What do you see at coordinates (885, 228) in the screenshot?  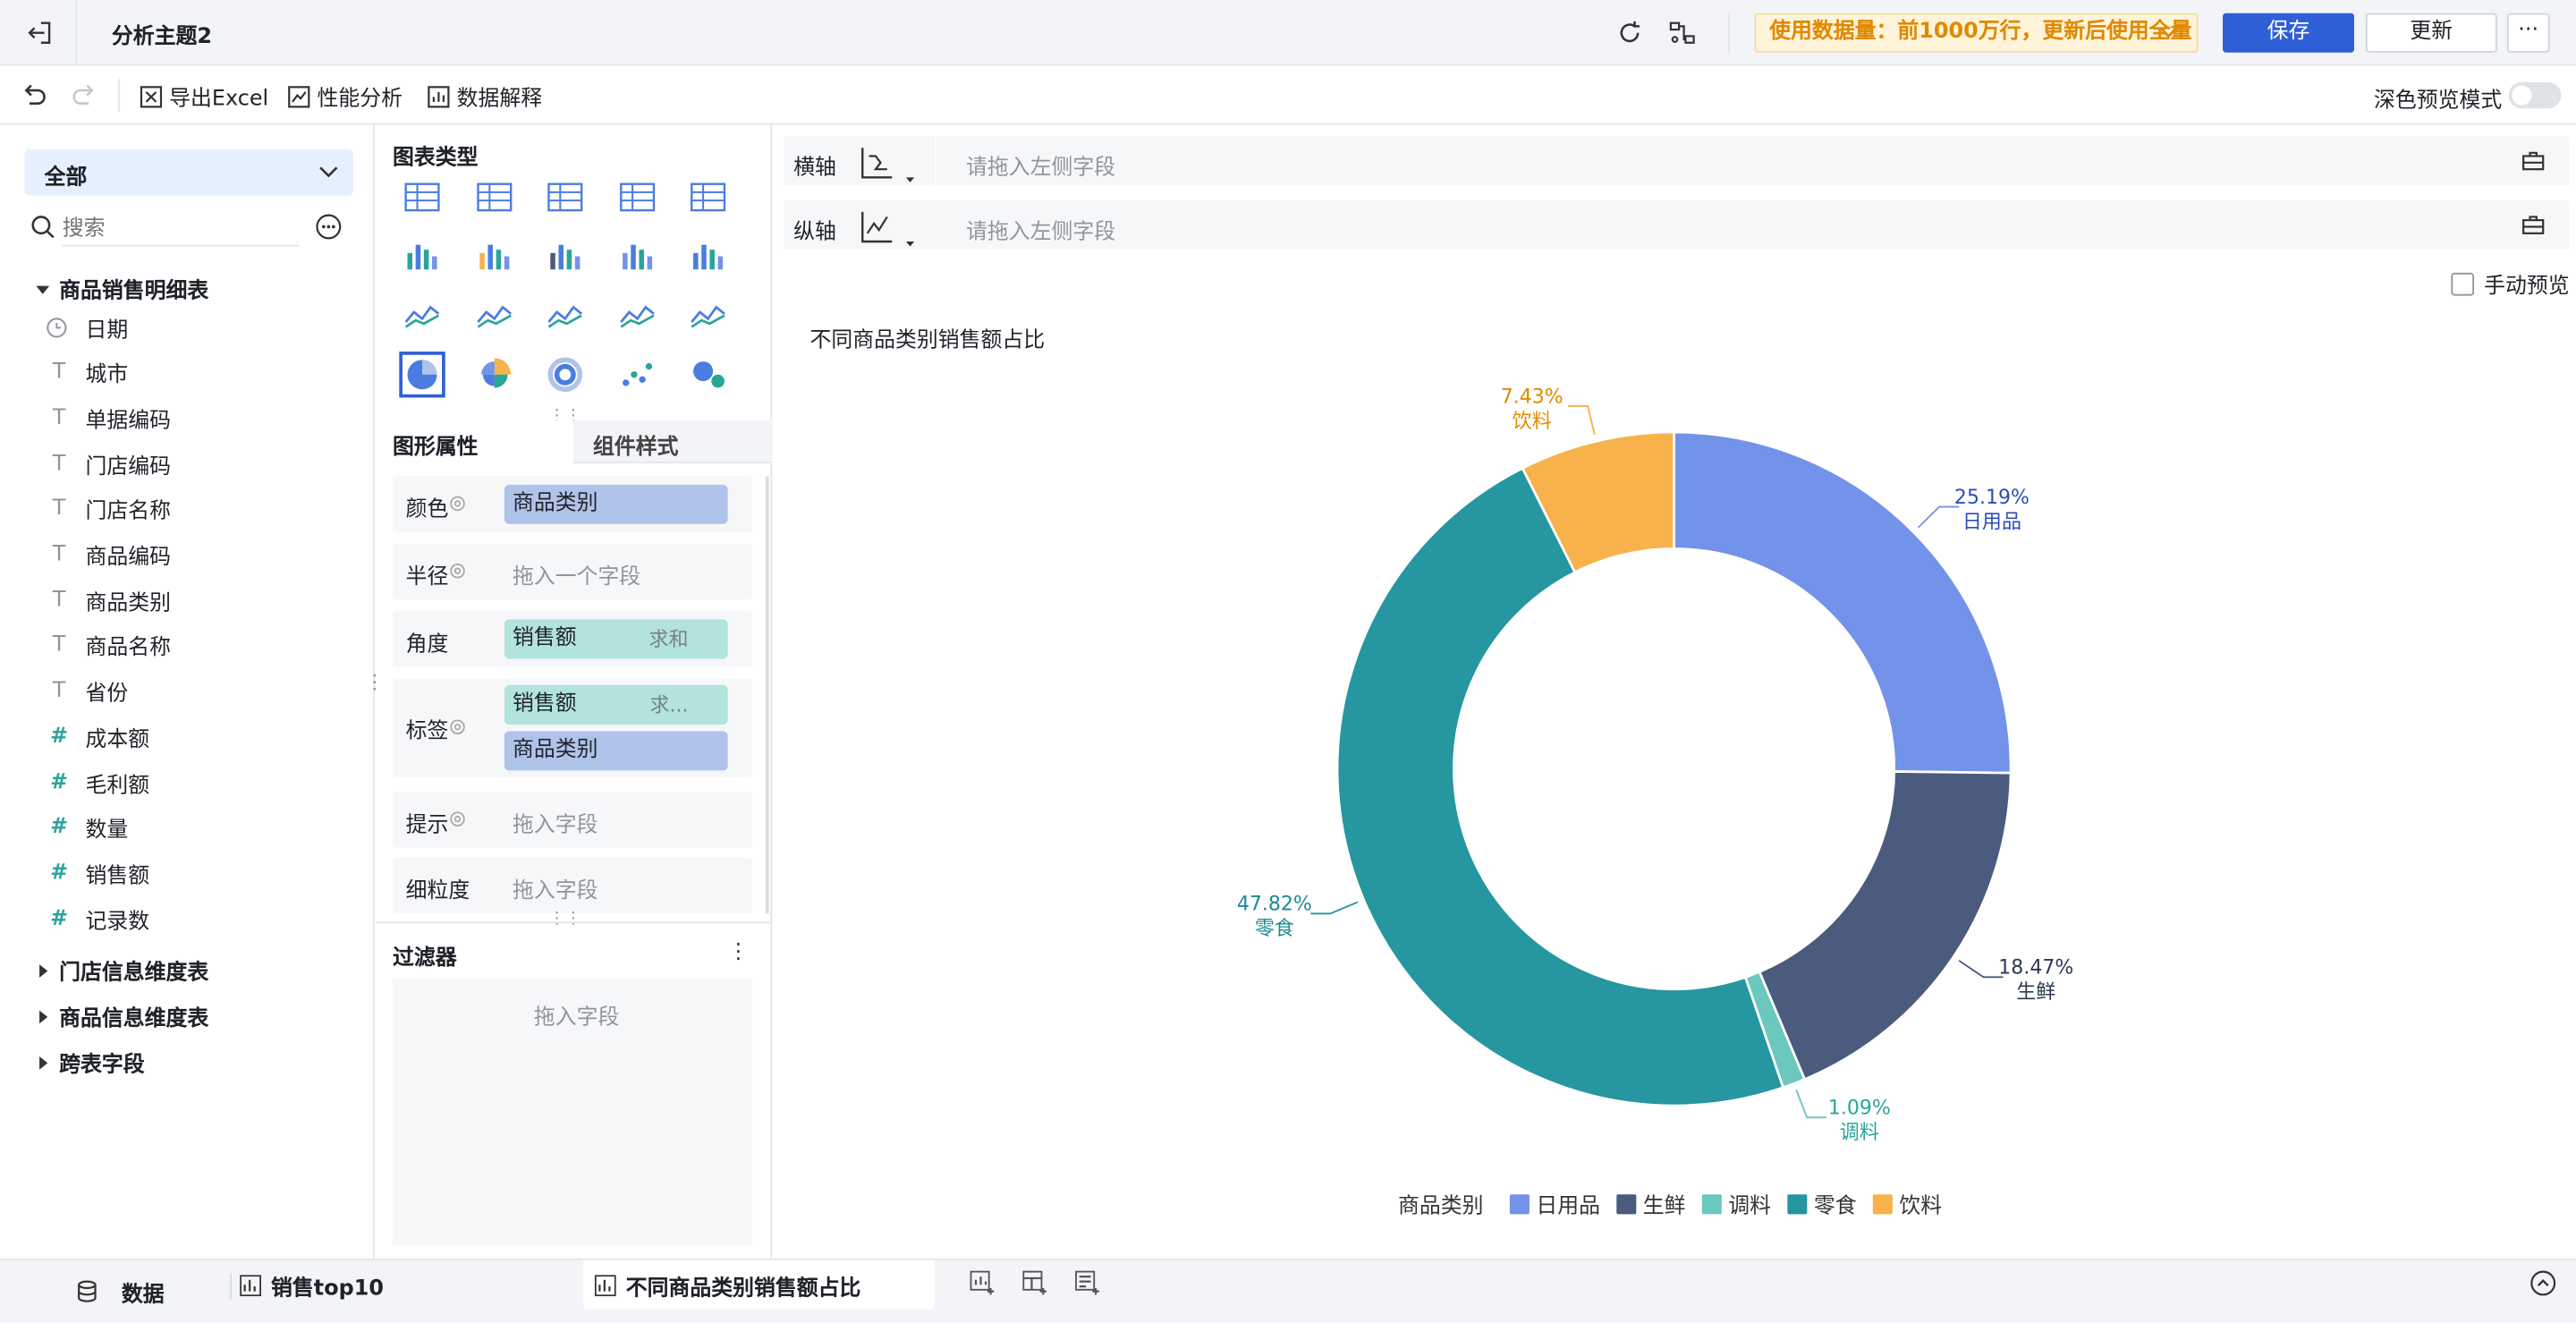 I see `y-axis-switch-icon` at bounding box center [885, 228].